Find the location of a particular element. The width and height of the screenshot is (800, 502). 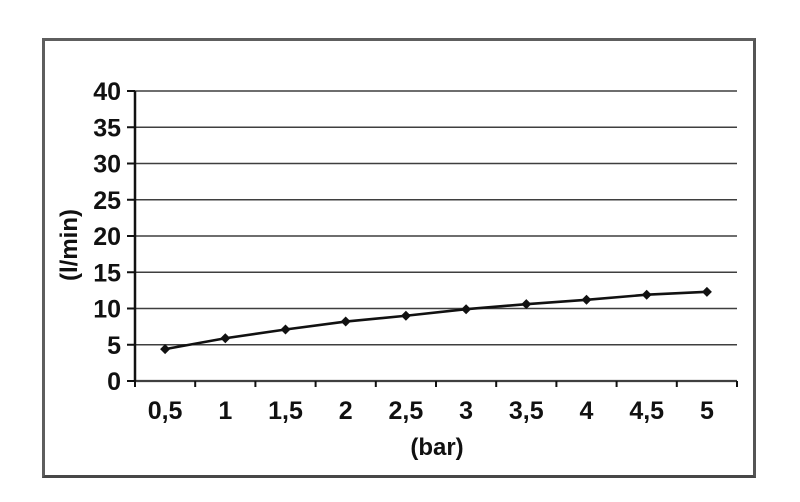

x-tick-label: 1 is located at coordinates (225, 411).